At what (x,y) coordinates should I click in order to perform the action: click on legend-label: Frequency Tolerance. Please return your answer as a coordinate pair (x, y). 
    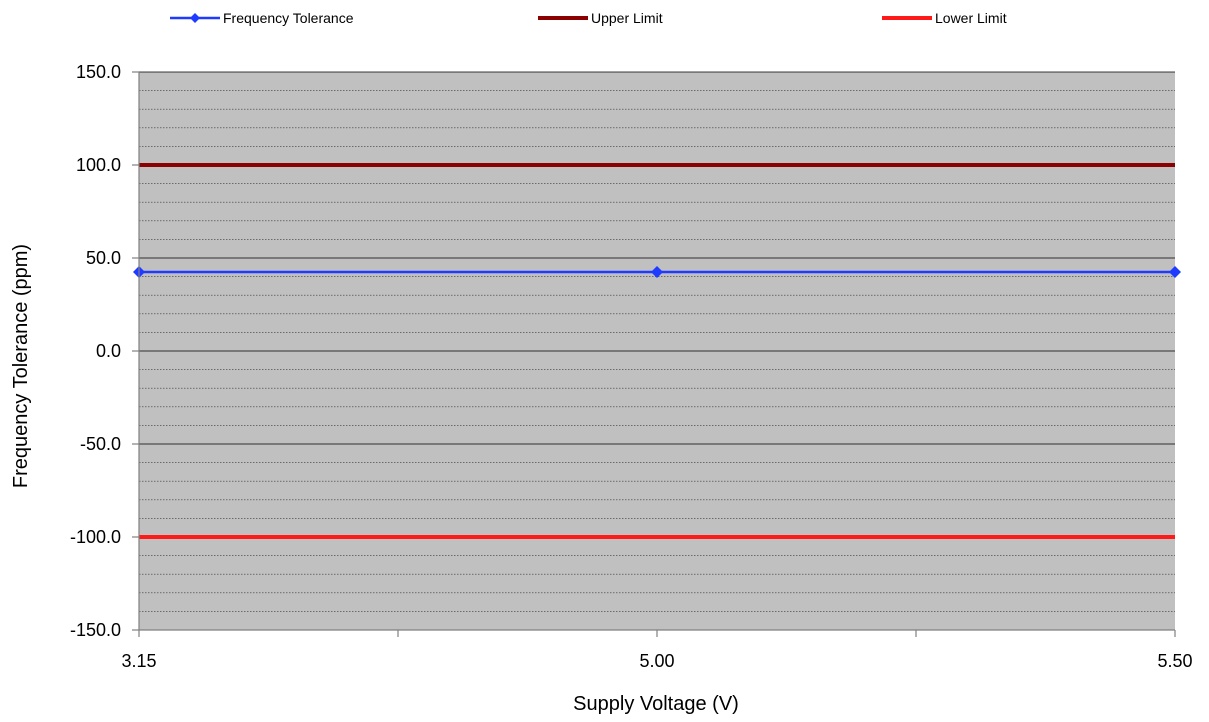
    Looking at the image, I should click on (288, 18).